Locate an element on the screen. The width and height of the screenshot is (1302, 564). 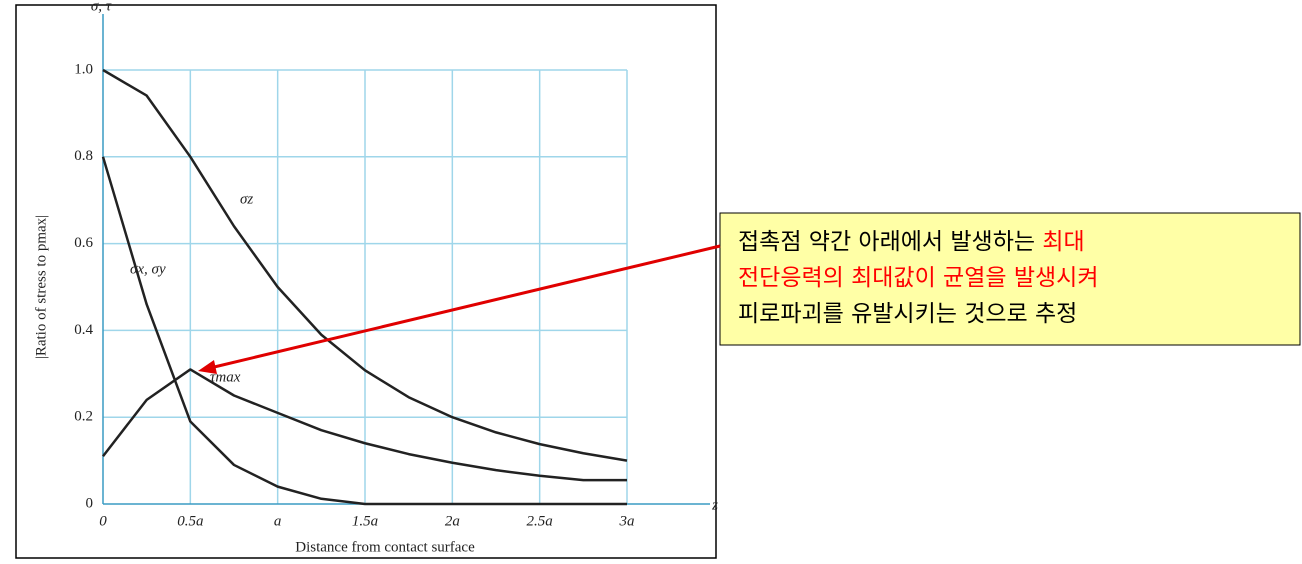
x-tick-label: a is located at coordinates (278, 521).